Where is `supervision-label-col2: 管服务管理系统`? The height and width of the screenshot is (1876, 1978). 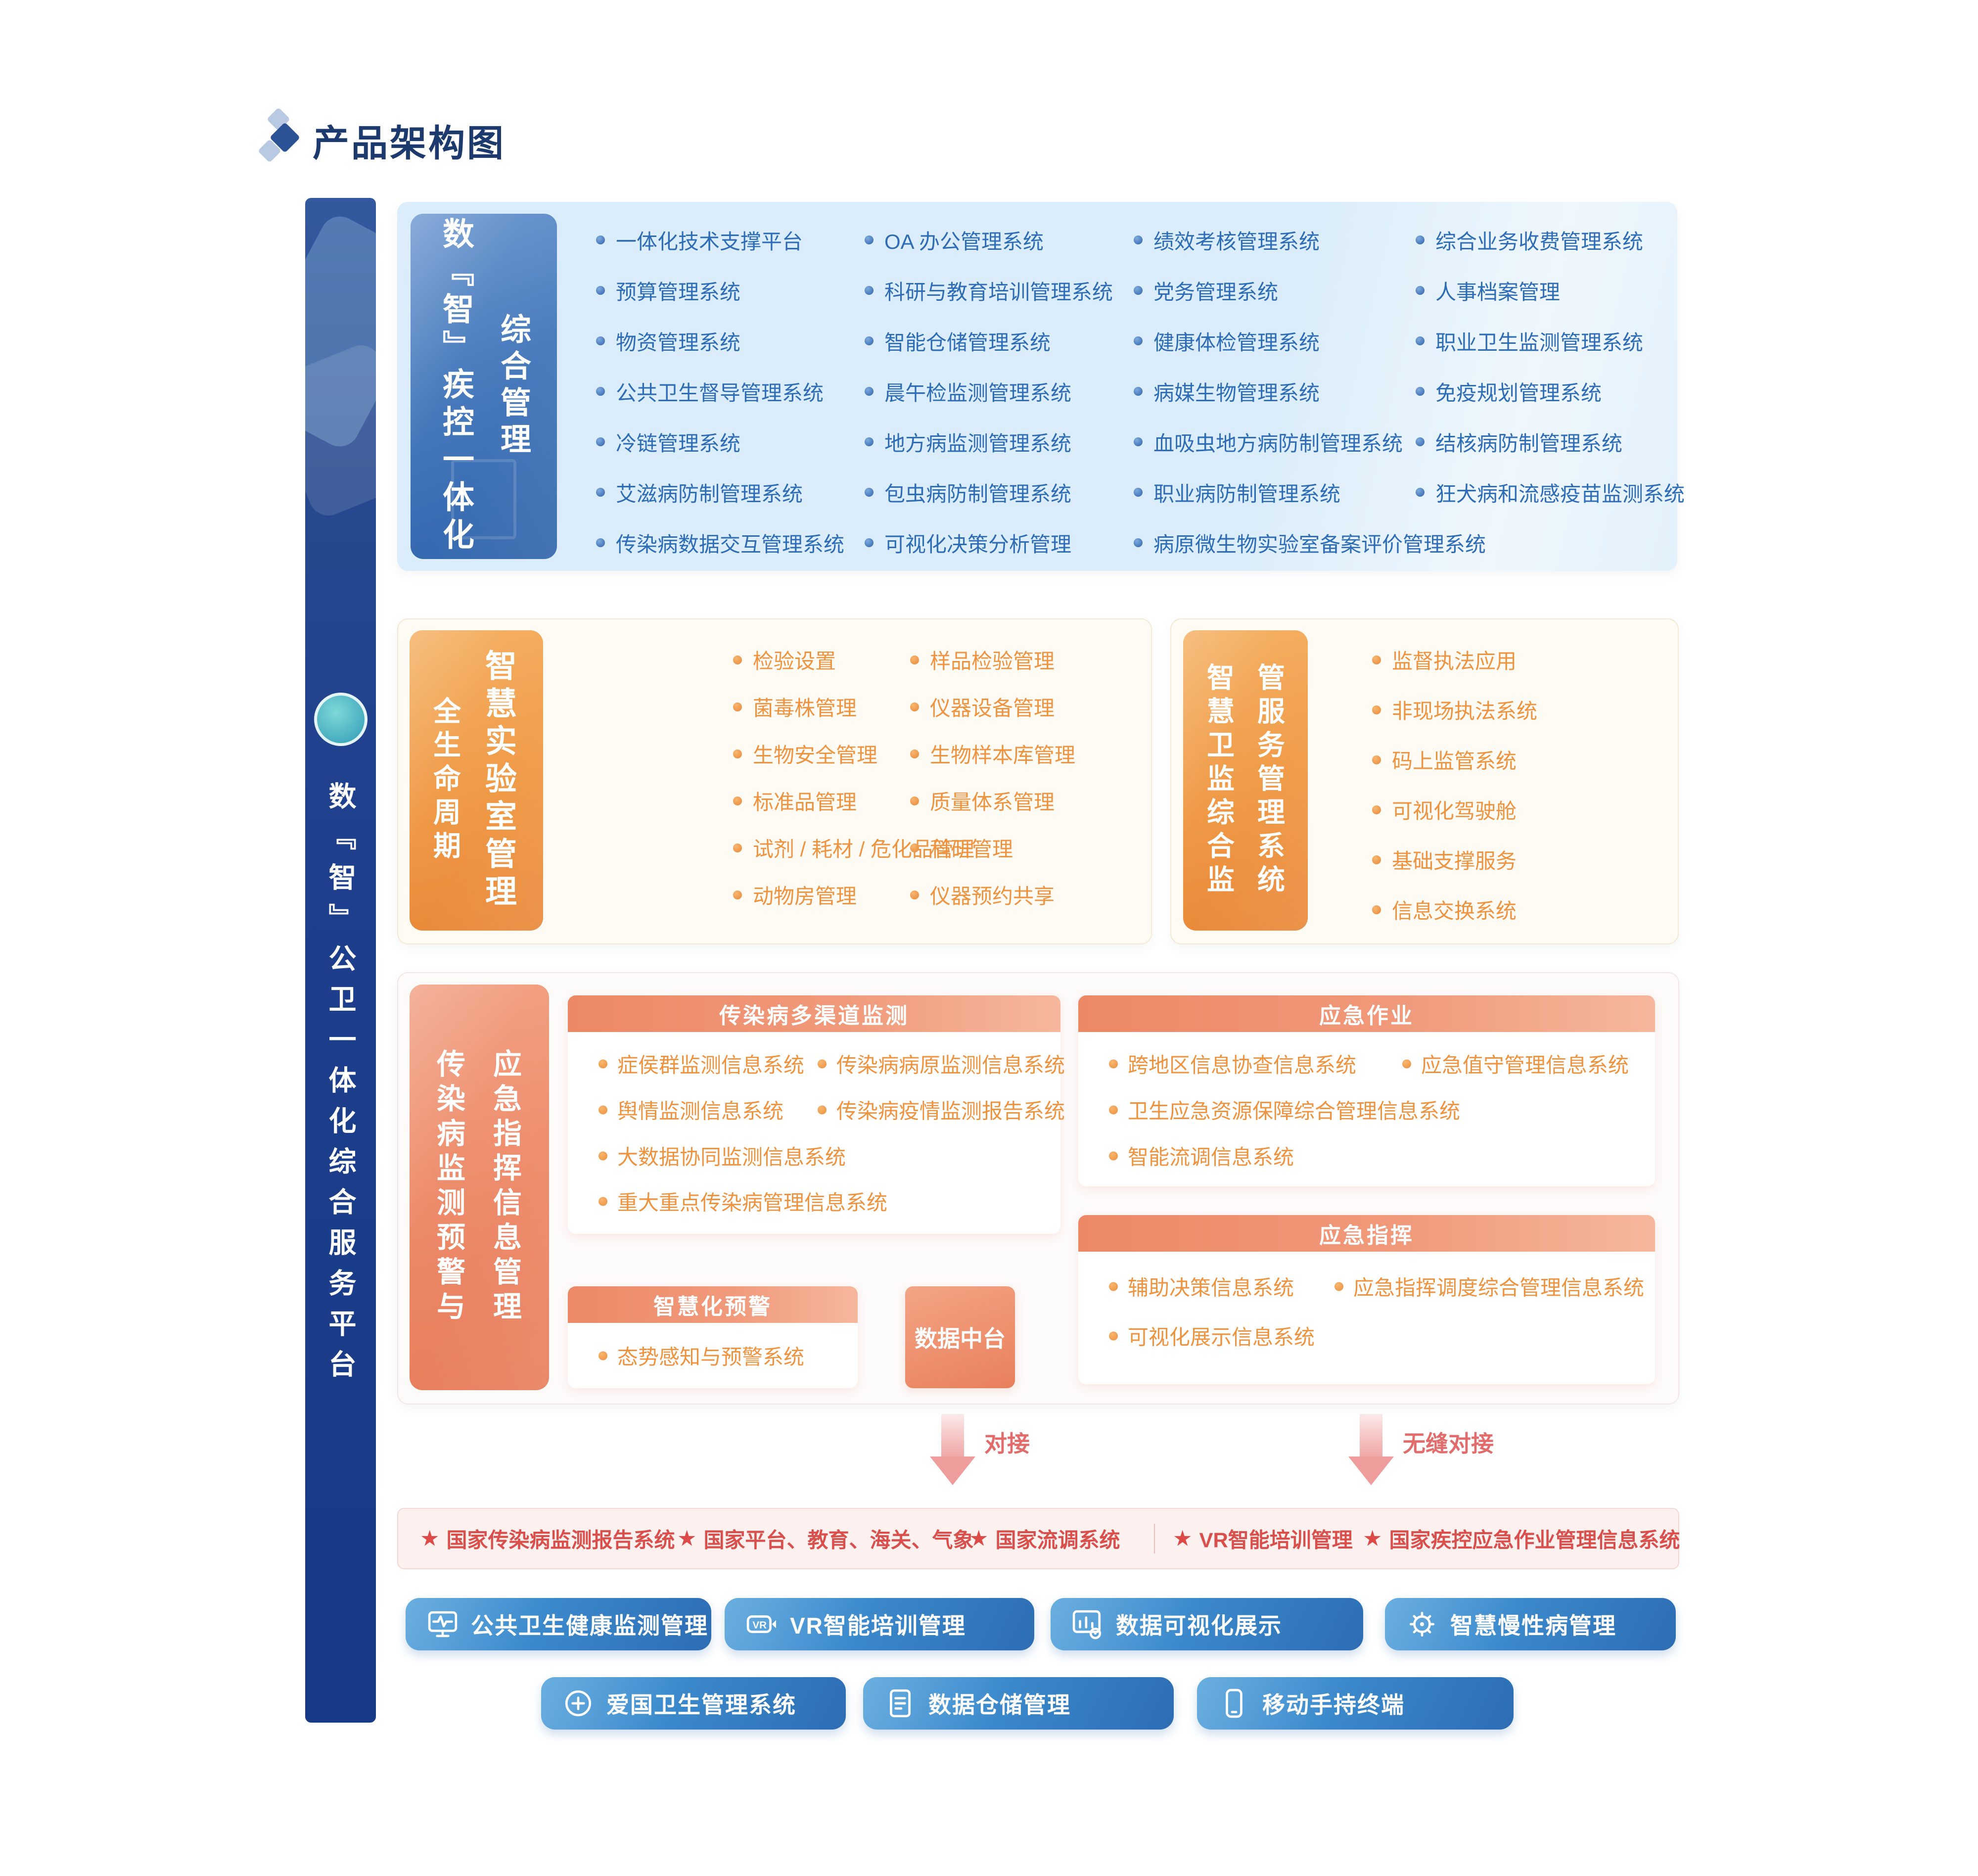
supervision-label-col2: 管服务管理系统 is located at coordinates (1269, 780).